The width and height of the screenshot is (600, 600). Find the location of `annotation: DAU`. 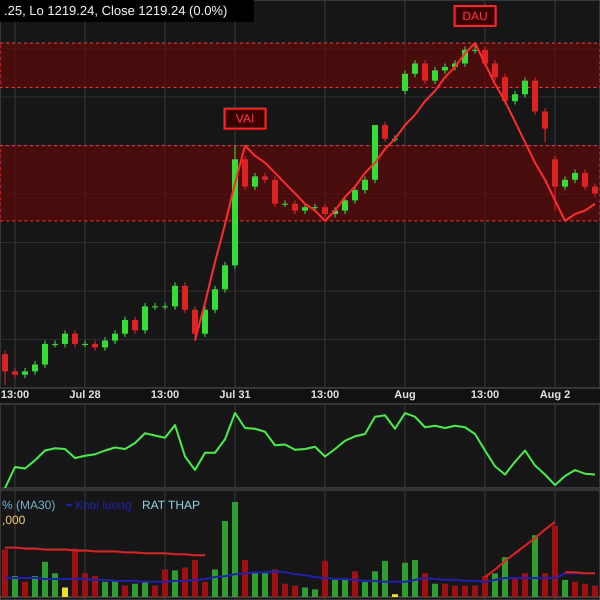

annotation: DAU is located at coordinates (475, 16).